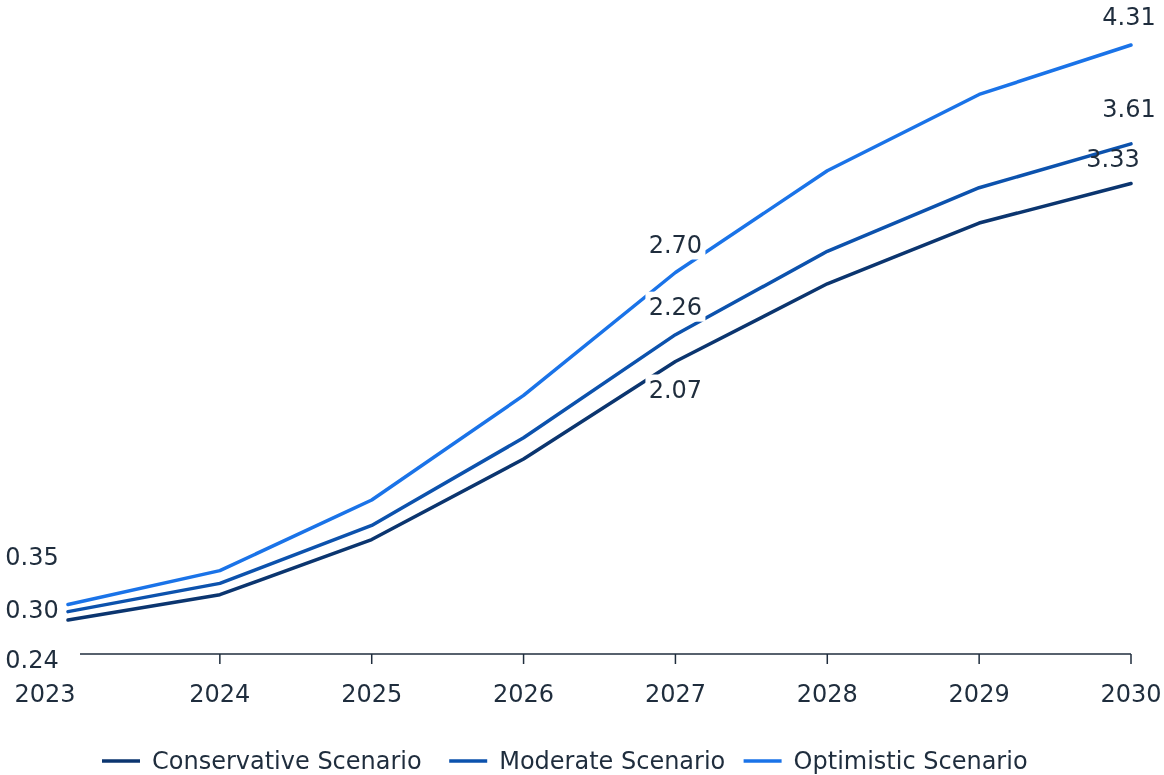 This screenshot has width=1164, height=775. What do you see at coordinates (1113, 158) in the screenshot?
I see `data-label: 3.33` at bounding box center [1113, 158].